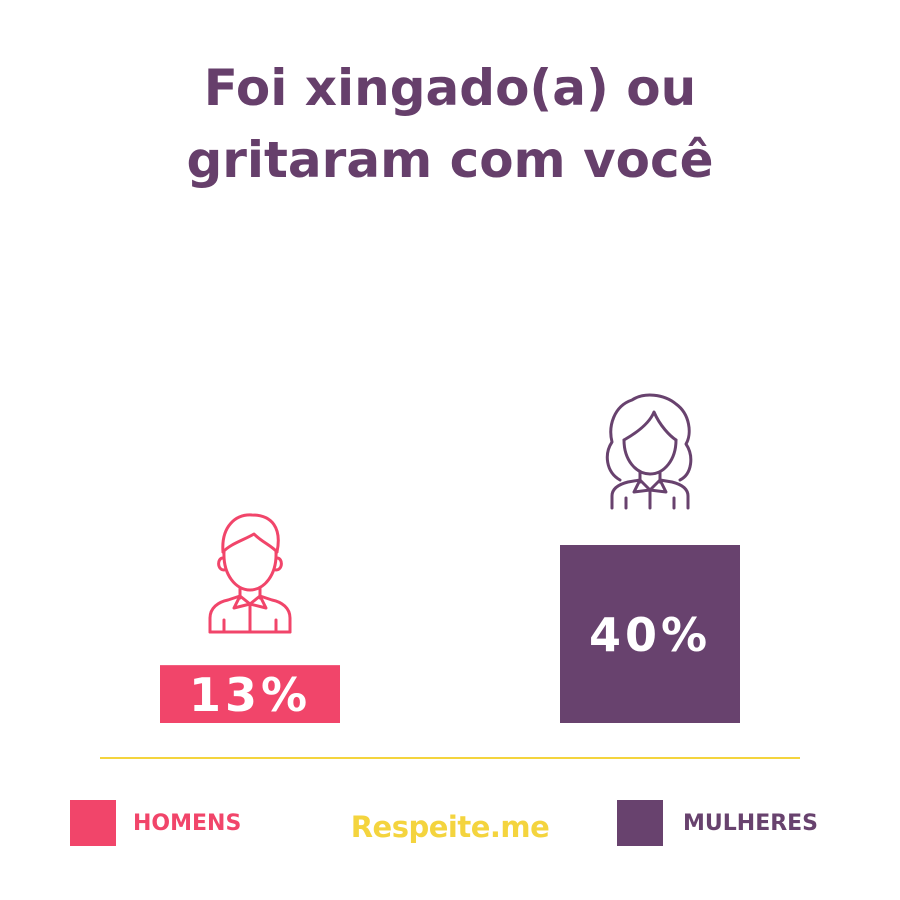 This screenshot has width=900, height=900. Describe the element at coordinates (450, 827) in the screenshot. I see `brand-logo: Respeite.me` at that location.